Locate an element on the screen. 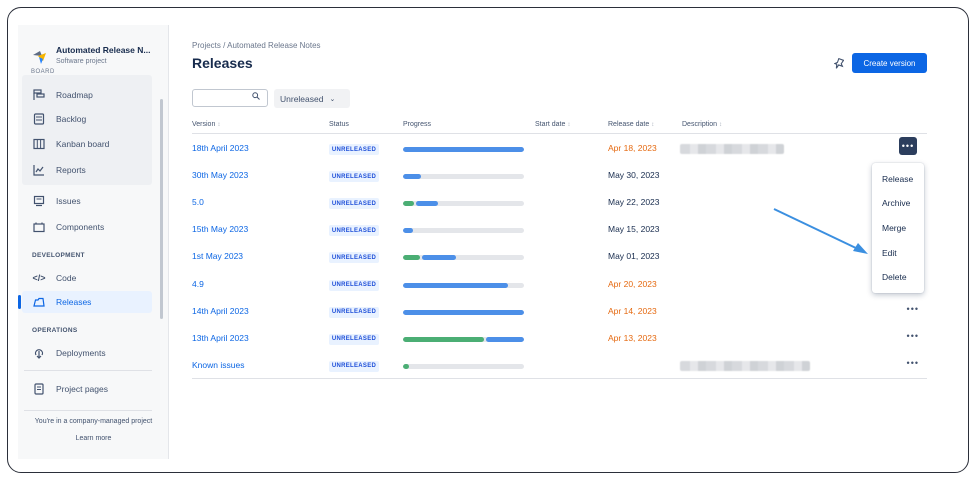 This screenshot has width=978, height=482. table-row: 13th April 2023 UNRELEASED Apr 13, 2023 ••• is located at coordinates (559, 338).